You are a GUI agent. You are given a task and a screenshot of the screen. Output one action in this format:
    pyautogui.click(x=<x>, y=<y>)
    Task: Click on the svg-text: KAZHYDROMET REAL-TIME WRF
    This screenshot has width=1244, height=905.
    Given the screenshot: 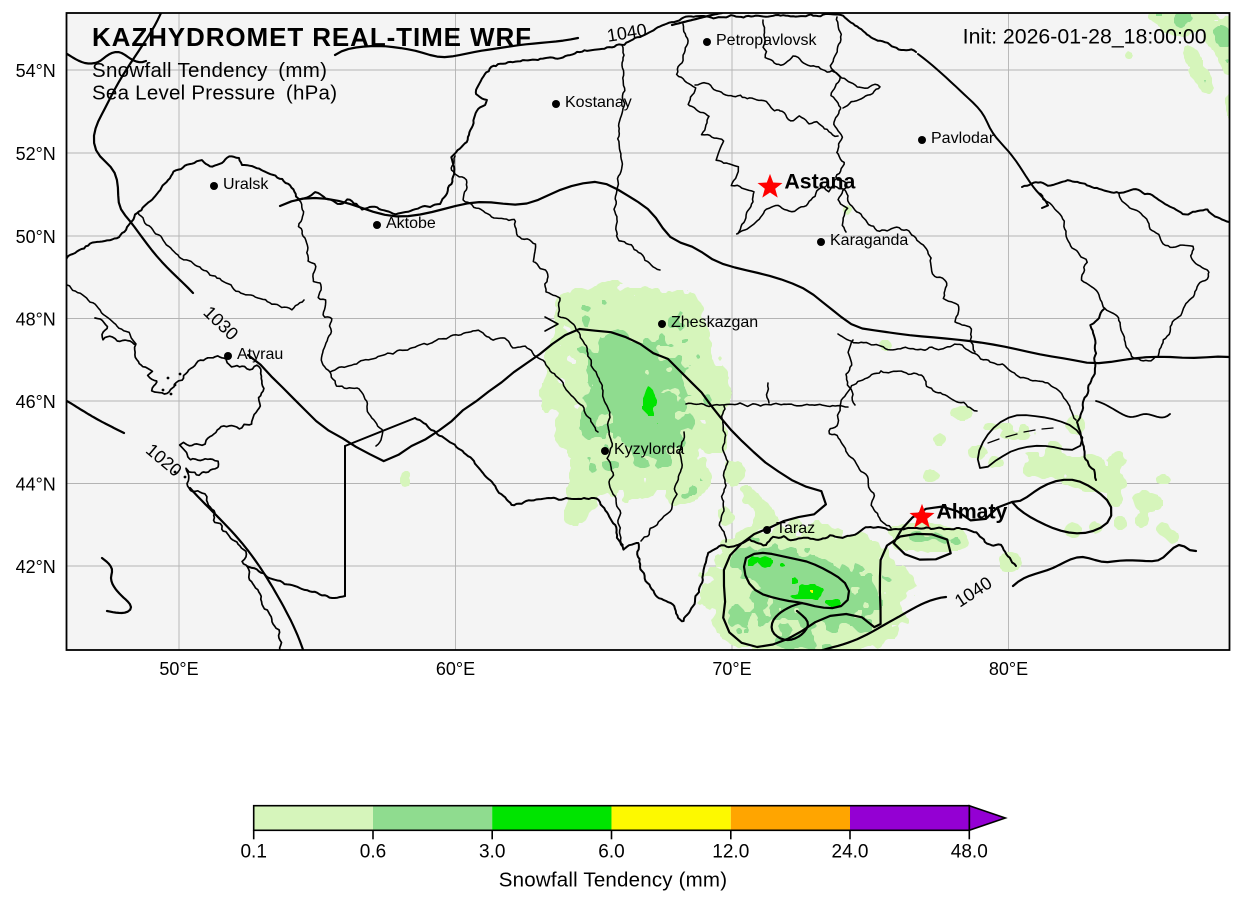 What is the action you would take?
    pyautogui.click(x=312, y=37)
    